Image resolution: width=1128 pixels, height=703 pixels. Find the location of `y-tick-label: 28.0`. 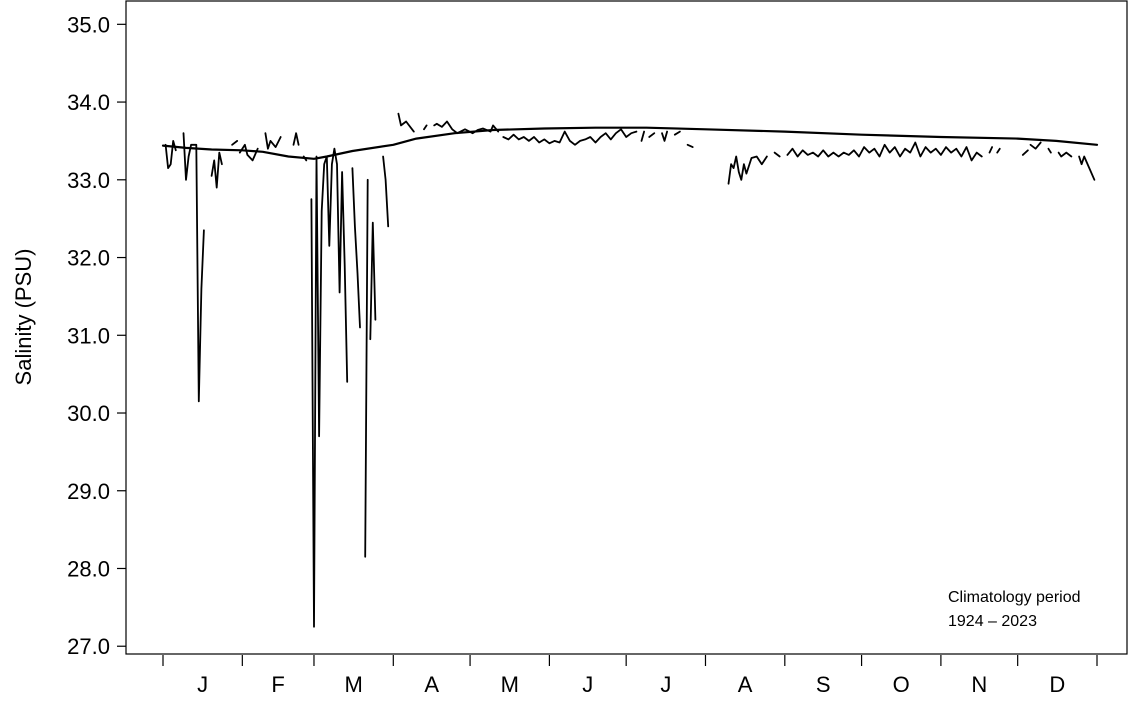

y-tick-label: 28.0 is located at coordinates (88, 568).